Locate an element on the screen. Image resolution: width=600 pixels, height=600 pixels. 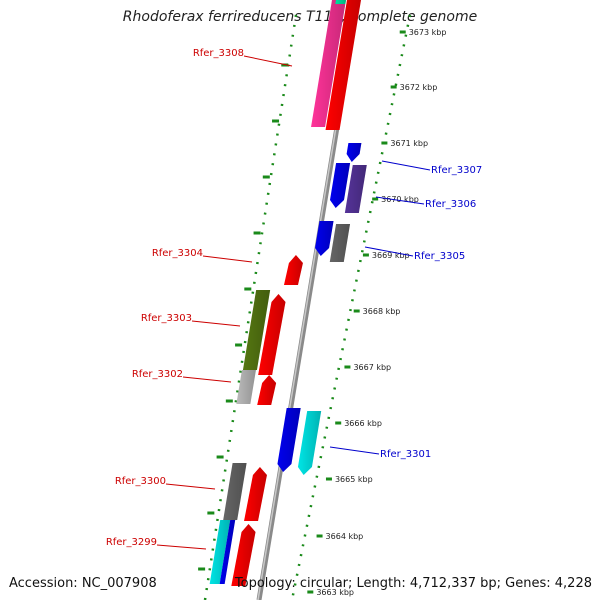
gene-label: Rfer_3300 is located at coordinates (140, 481).